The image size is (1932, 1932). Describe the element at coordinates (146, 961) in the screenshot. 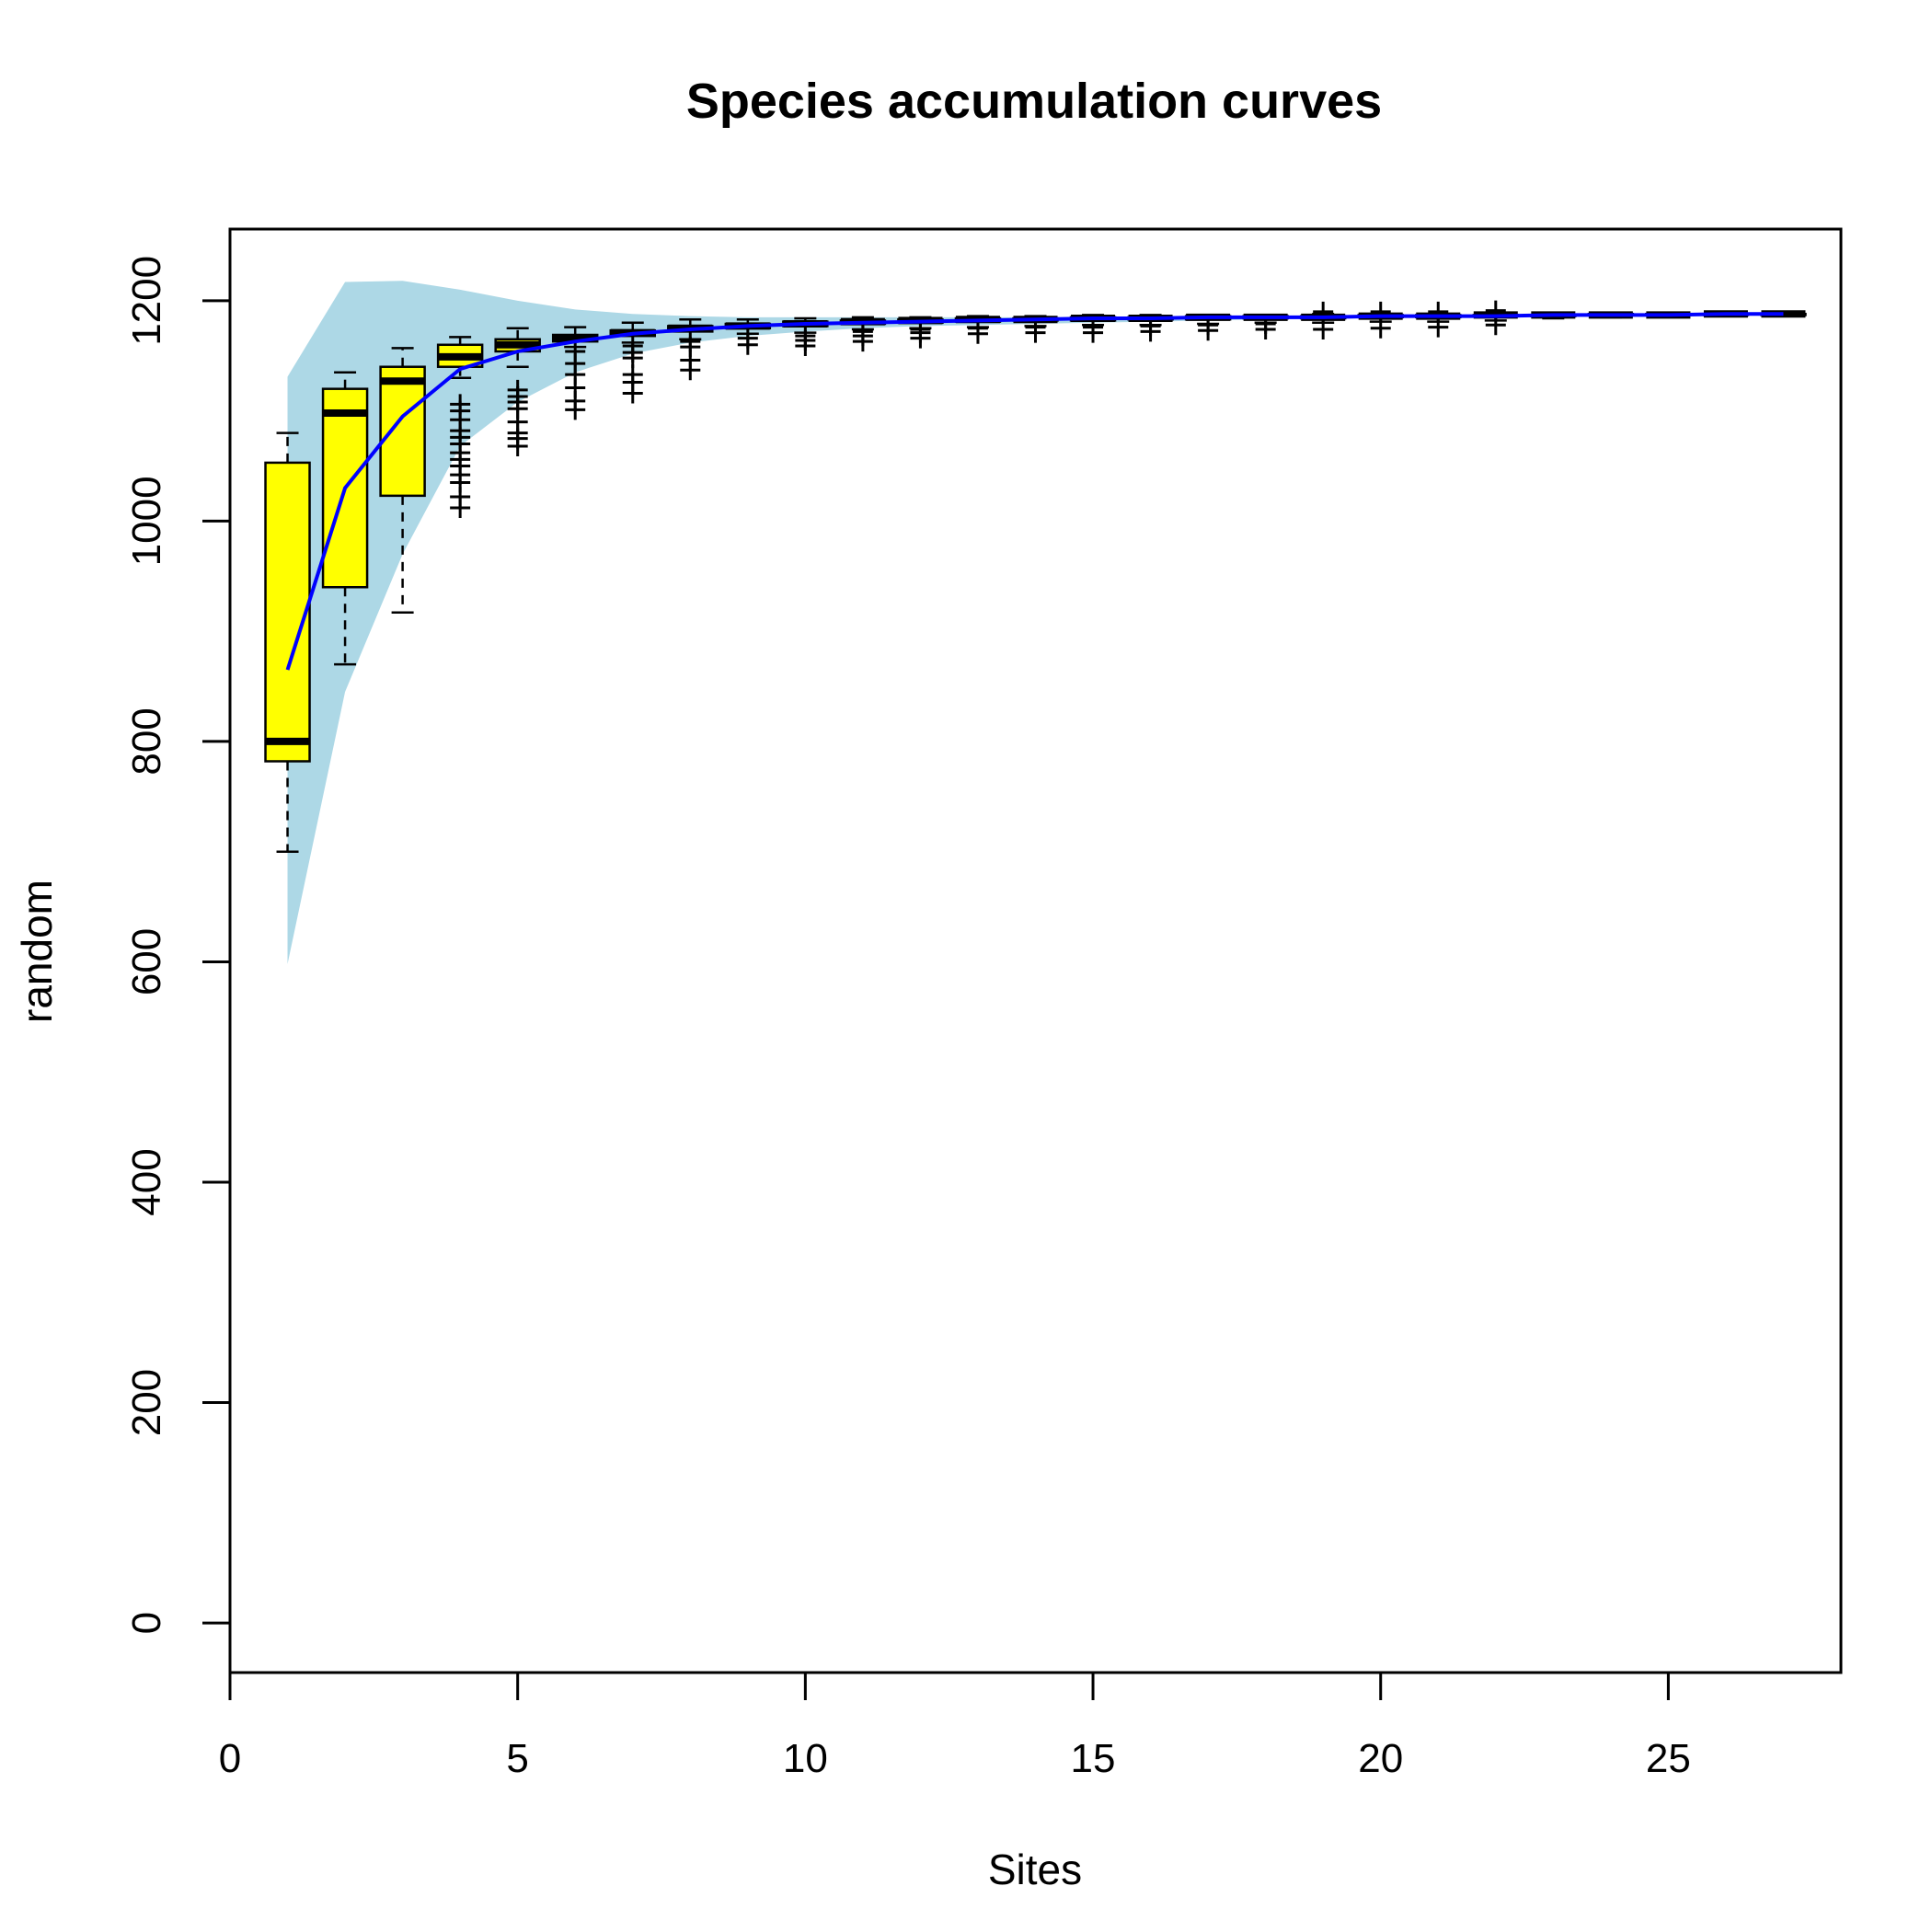

I see `y-tick-label: 600` at that location.